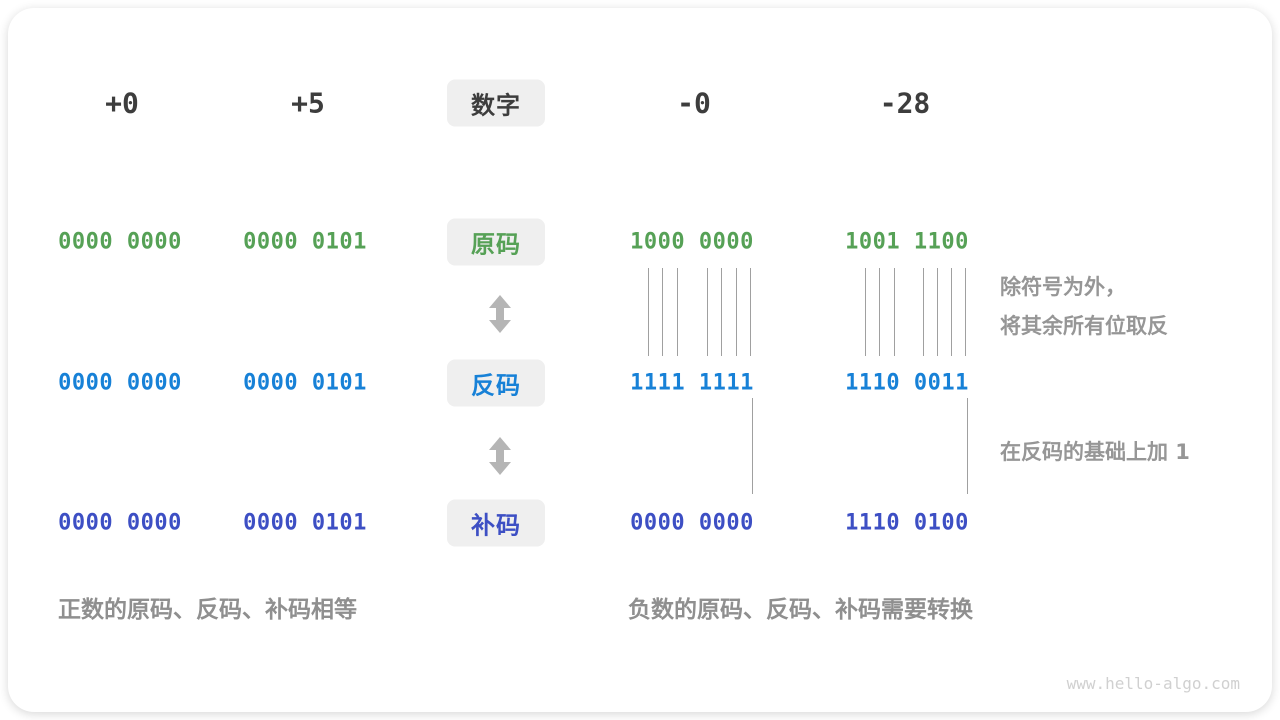 This screenshot has height=720, width=1280. Describe the element at coordinates (1084, 326) in the screenshot. I see `invert-note-line2: 将其余所有位取反` at that location.